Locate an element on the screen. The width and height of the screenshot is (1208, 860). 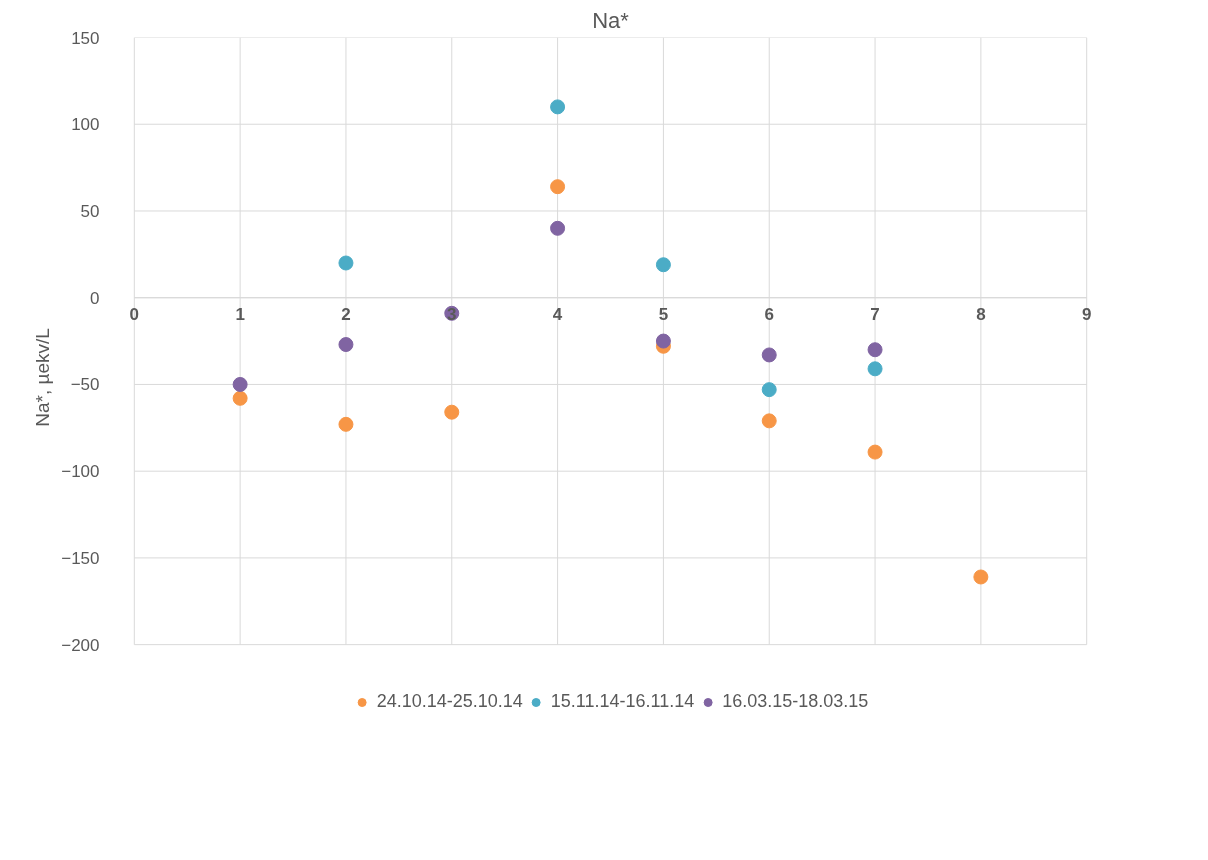
legend-label: 16.03.15-18.03.15 is located at coordinates (795, 701).